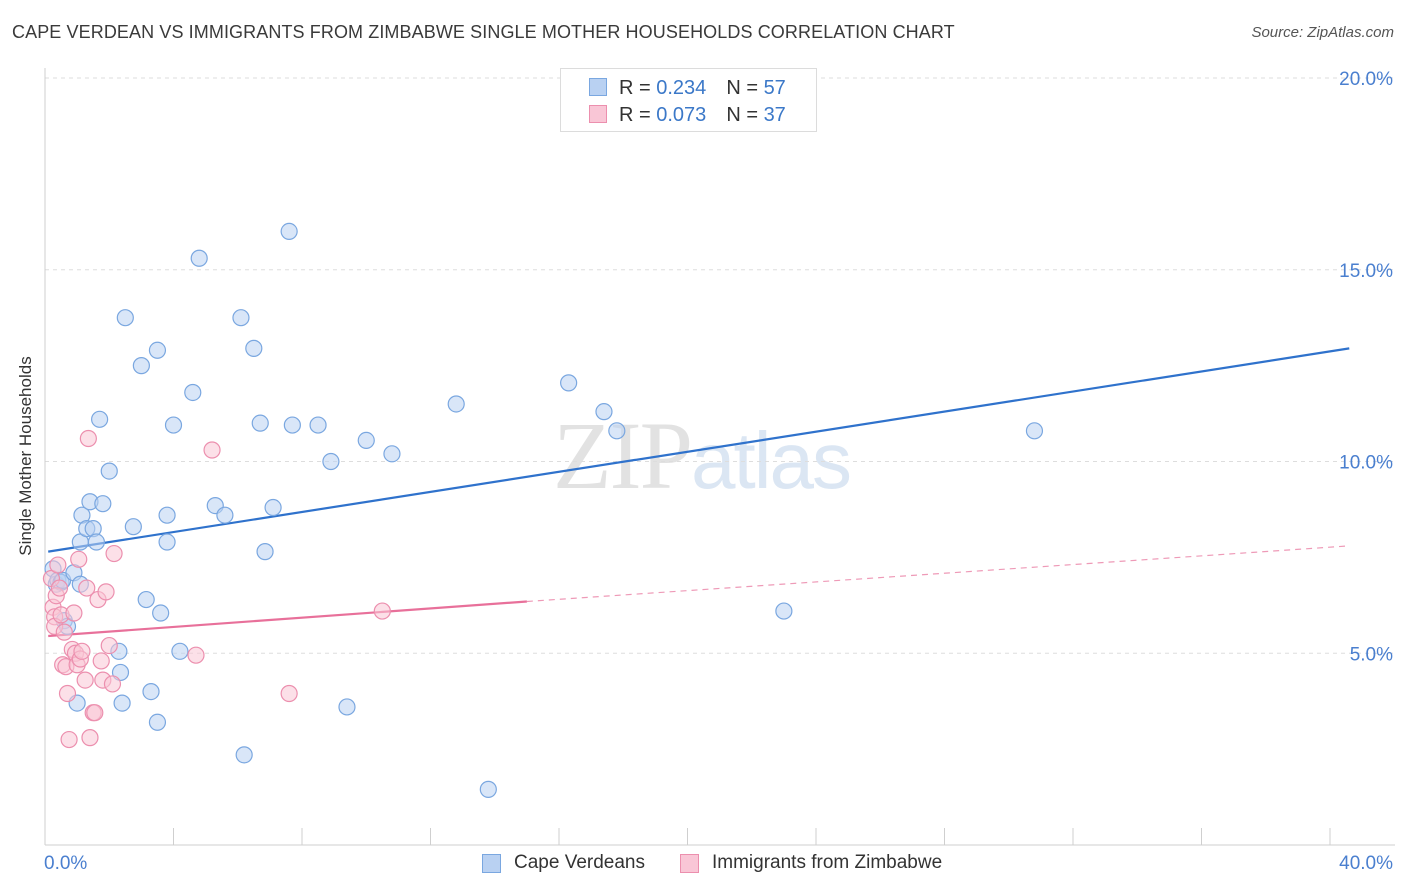 This screenshot has height=892, width=1406. I want to click on correlation-legend: R = 0.234 N = 57 R = 0.073 N = 37, so click(688, 100).